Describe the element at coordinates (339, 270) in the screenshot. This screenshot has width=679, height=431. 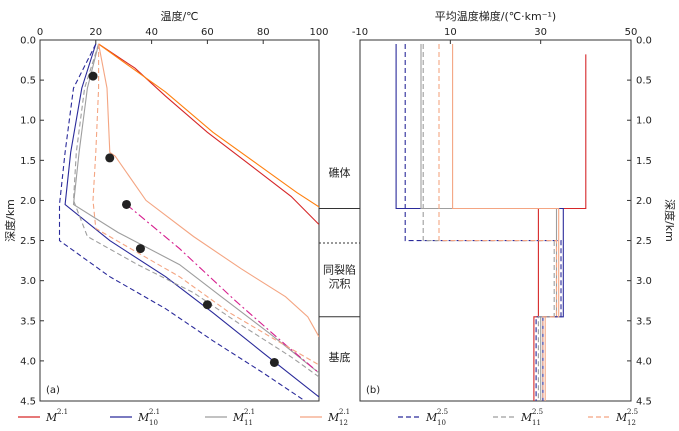
I see `zone-label: 同裂陷` at that location.